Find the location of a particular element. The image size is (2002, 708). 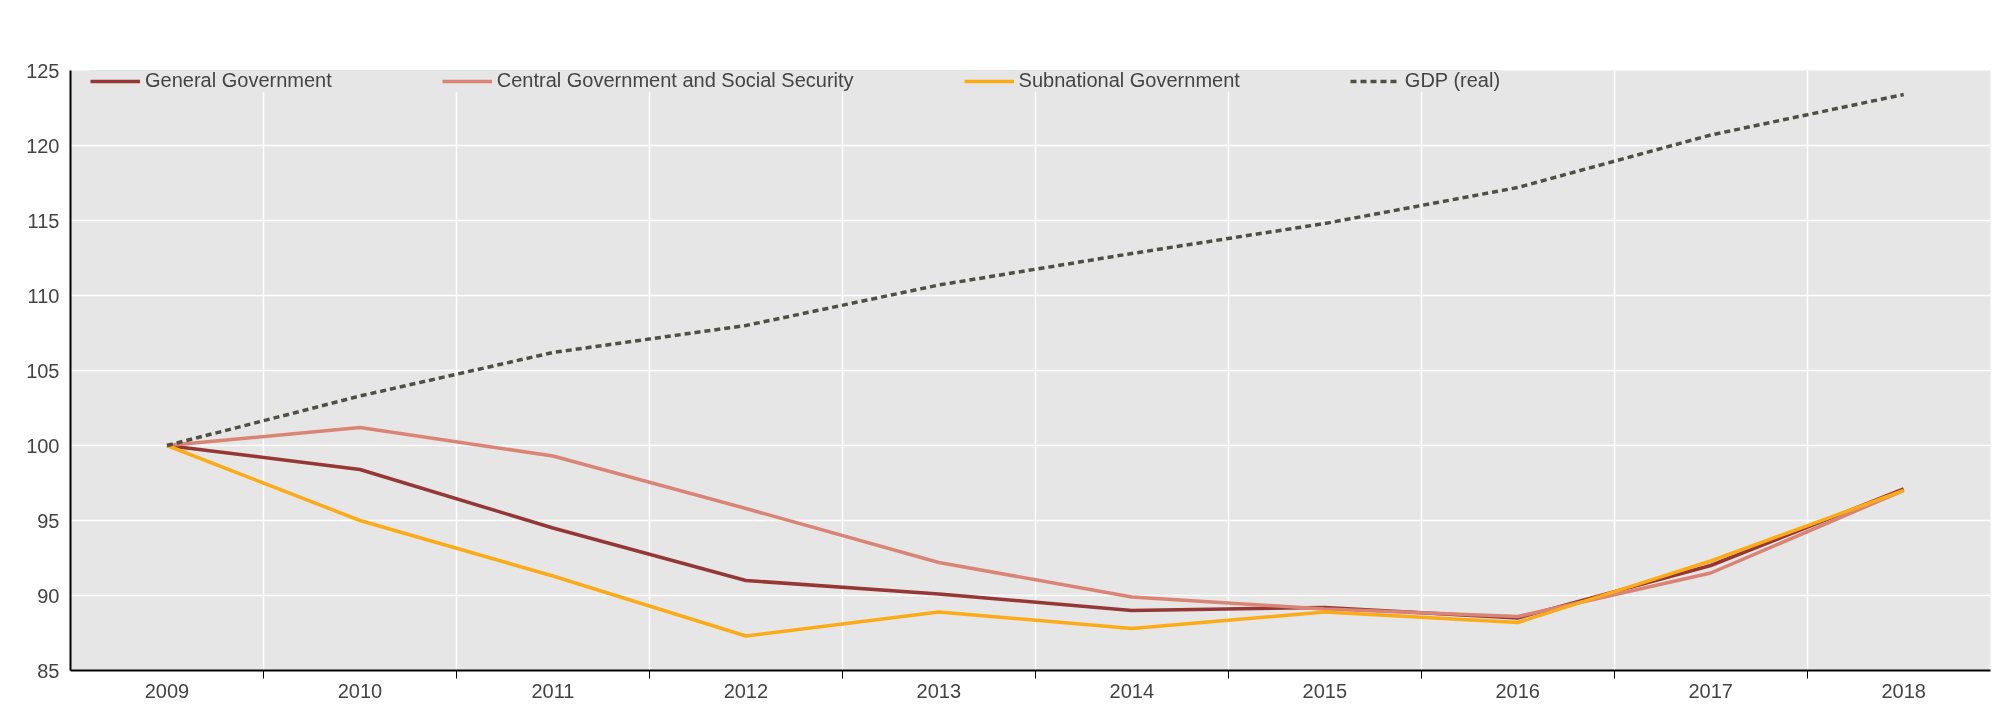

y-tick-label: 100 is located at coordinates (43, 445).